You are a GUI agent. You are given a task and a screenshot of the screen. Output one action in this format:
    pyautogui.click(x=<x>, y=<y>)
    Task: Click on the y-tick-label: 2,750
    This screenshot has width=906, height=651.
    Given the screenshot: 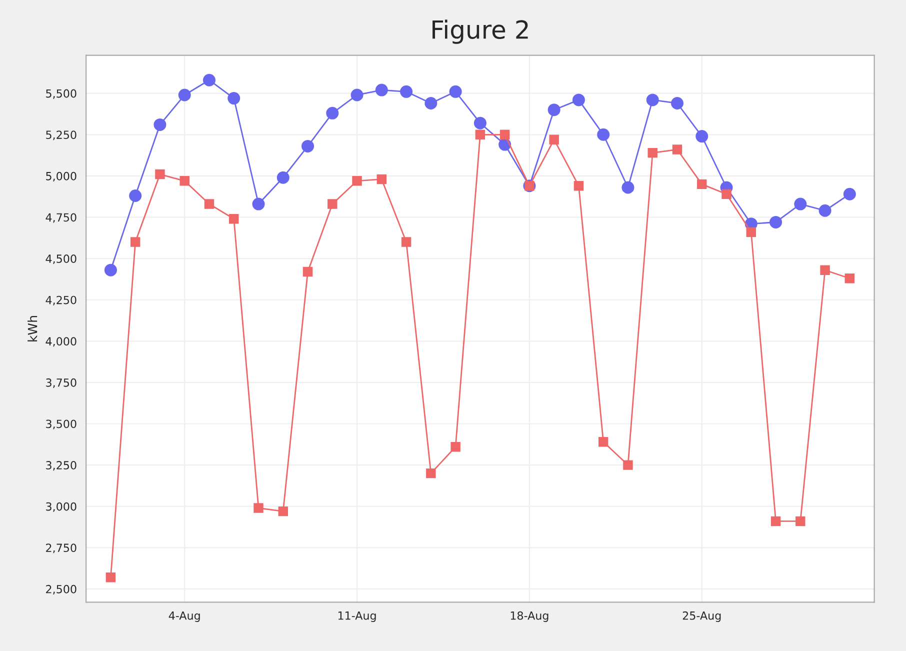 What is the action you would take?
    pyautogui.click(x=61, y=549)
    